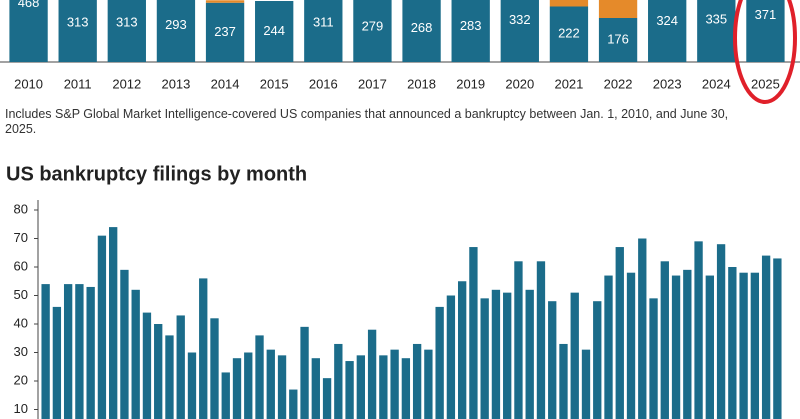 Image resolution: width=800 pixels, height=419 pixels. What do you see at coordinates (372, 83) in the screenshot?
I see `x-tick-label: 2017` at bounding box center [372, 83].